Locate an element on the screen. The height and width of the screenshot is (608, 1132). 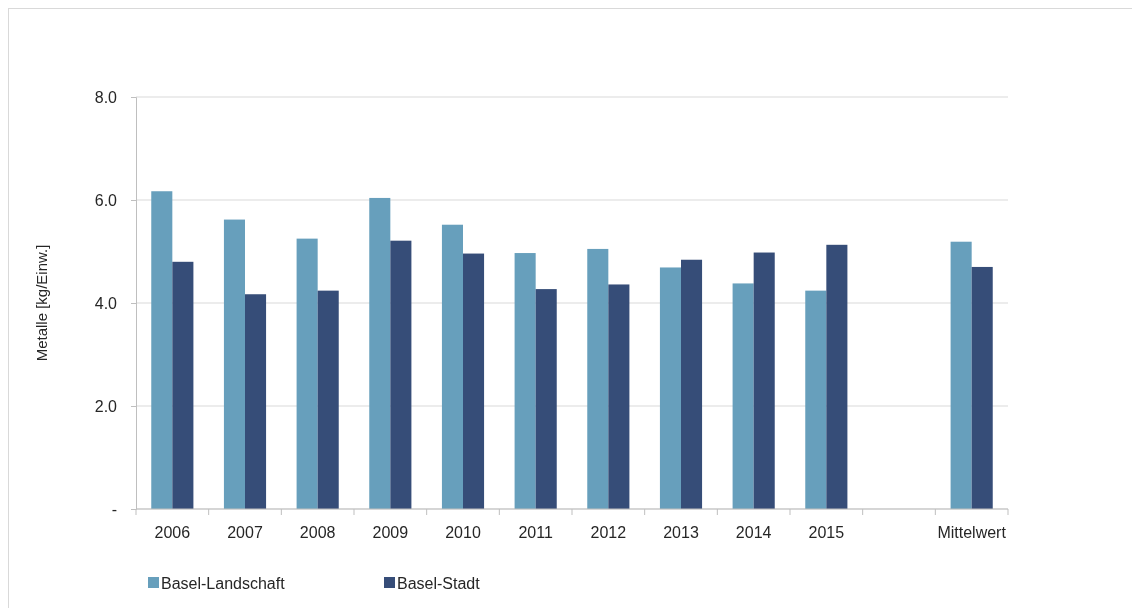
legend-label: Basel-Stadt is located at coordinates (439, 583).